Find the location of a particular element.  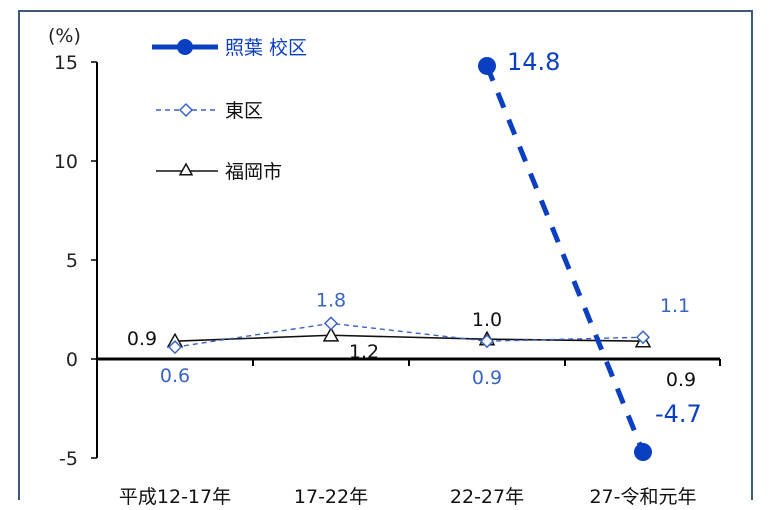

y-tick-labels: 15 10 5 0 -5 is located at coordinates (66, 261).